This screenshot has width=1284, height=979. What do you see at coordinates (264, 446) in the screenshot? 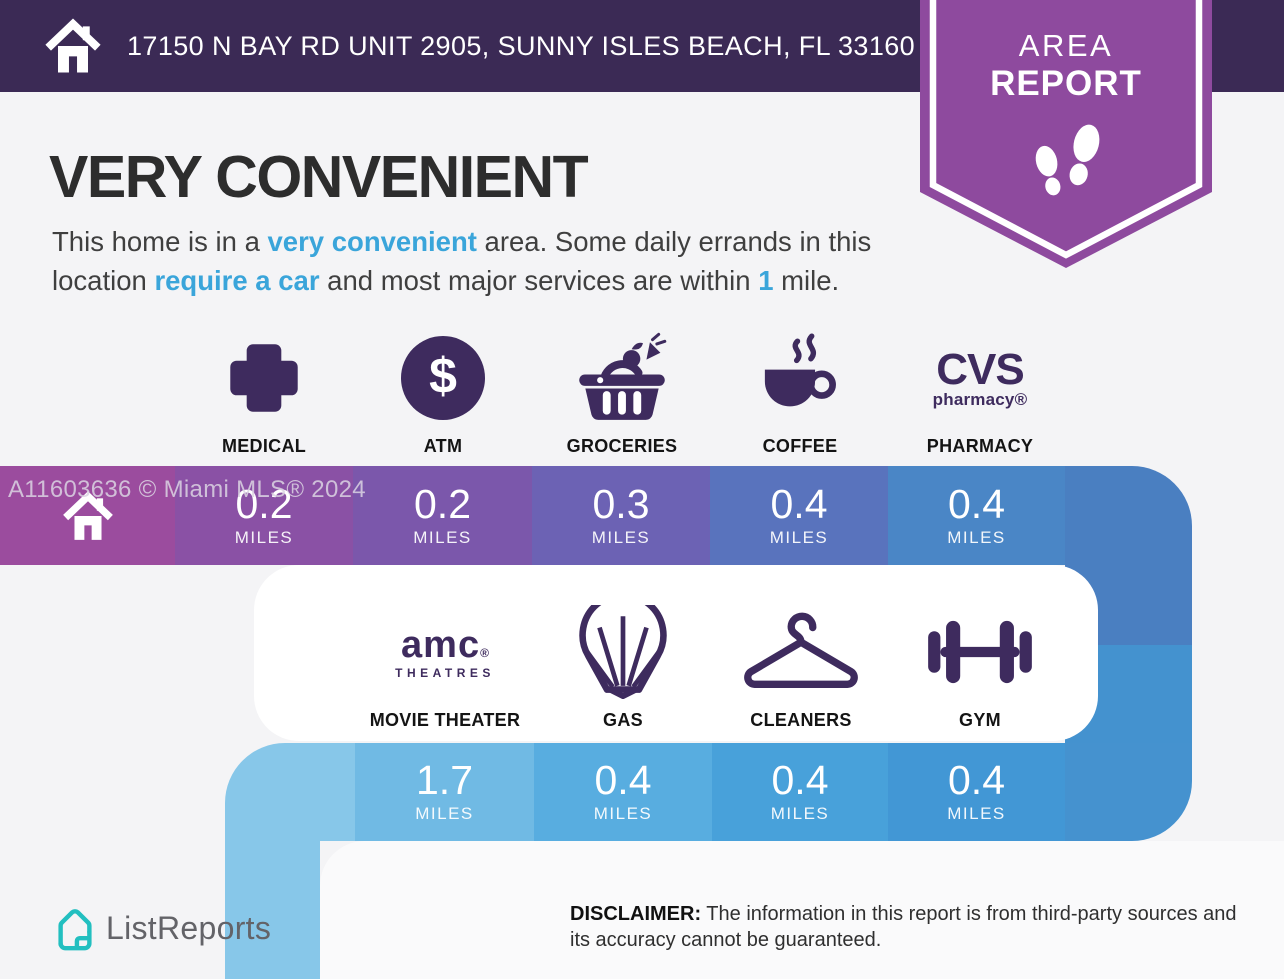
I see `category-label: MEDICAL` at bounding box center [264, 446].